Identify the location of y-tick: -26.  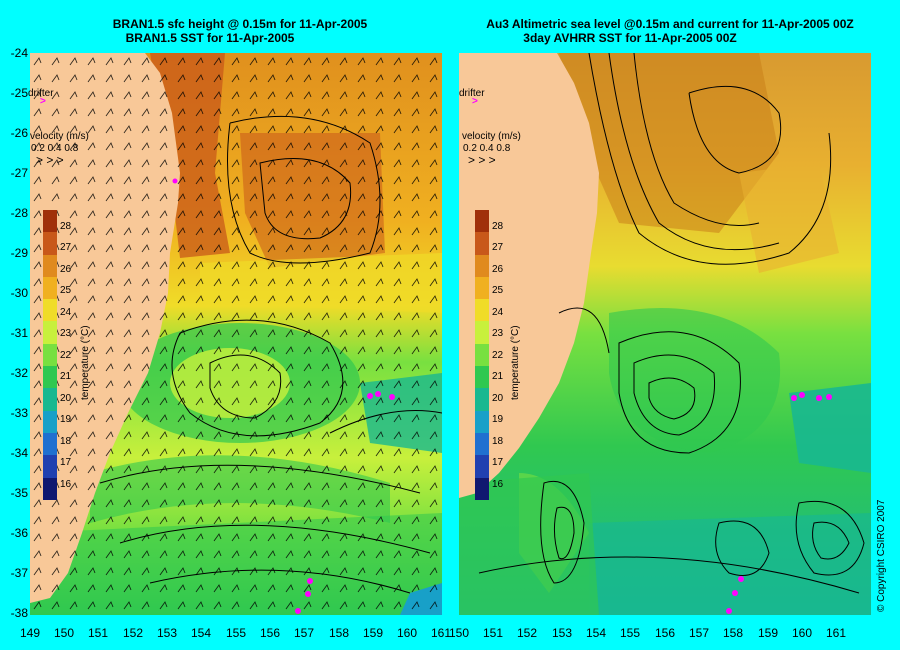
(19, 133).